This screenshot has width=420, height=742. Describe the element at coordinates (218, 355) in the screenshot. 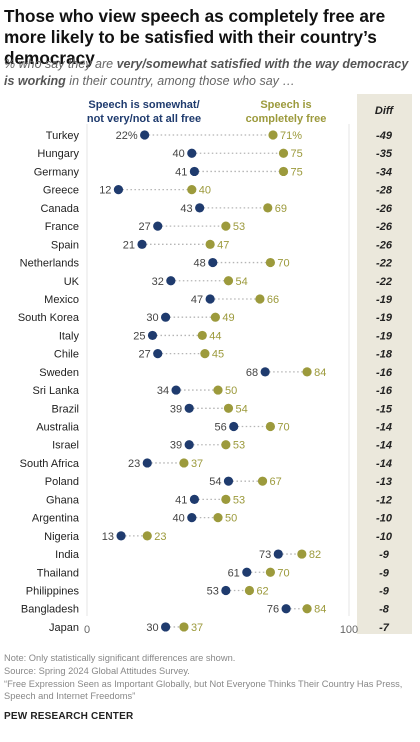

I see `value-label-free: 45` at that location.